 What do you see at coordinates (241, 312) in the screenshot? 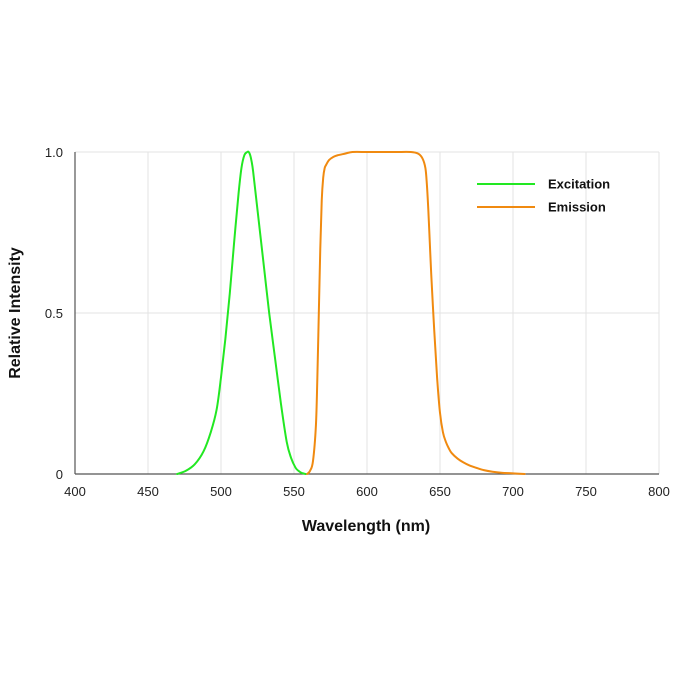
I see `series-line-excitation` at bounding box center [241, 312].